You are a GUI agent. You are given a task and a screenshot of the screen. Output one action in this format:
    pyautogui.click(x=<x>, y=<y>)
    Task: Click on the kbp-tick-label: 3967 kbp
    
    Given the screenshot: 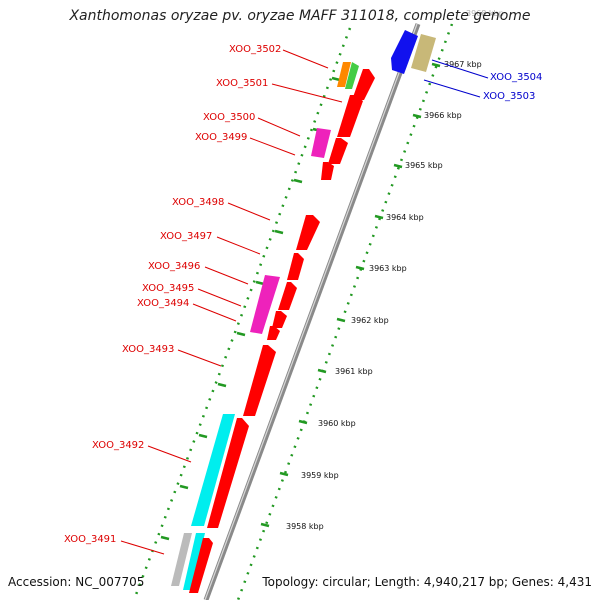 What is the action you would take?
    pyautogui.click(x=463, y=64)
    